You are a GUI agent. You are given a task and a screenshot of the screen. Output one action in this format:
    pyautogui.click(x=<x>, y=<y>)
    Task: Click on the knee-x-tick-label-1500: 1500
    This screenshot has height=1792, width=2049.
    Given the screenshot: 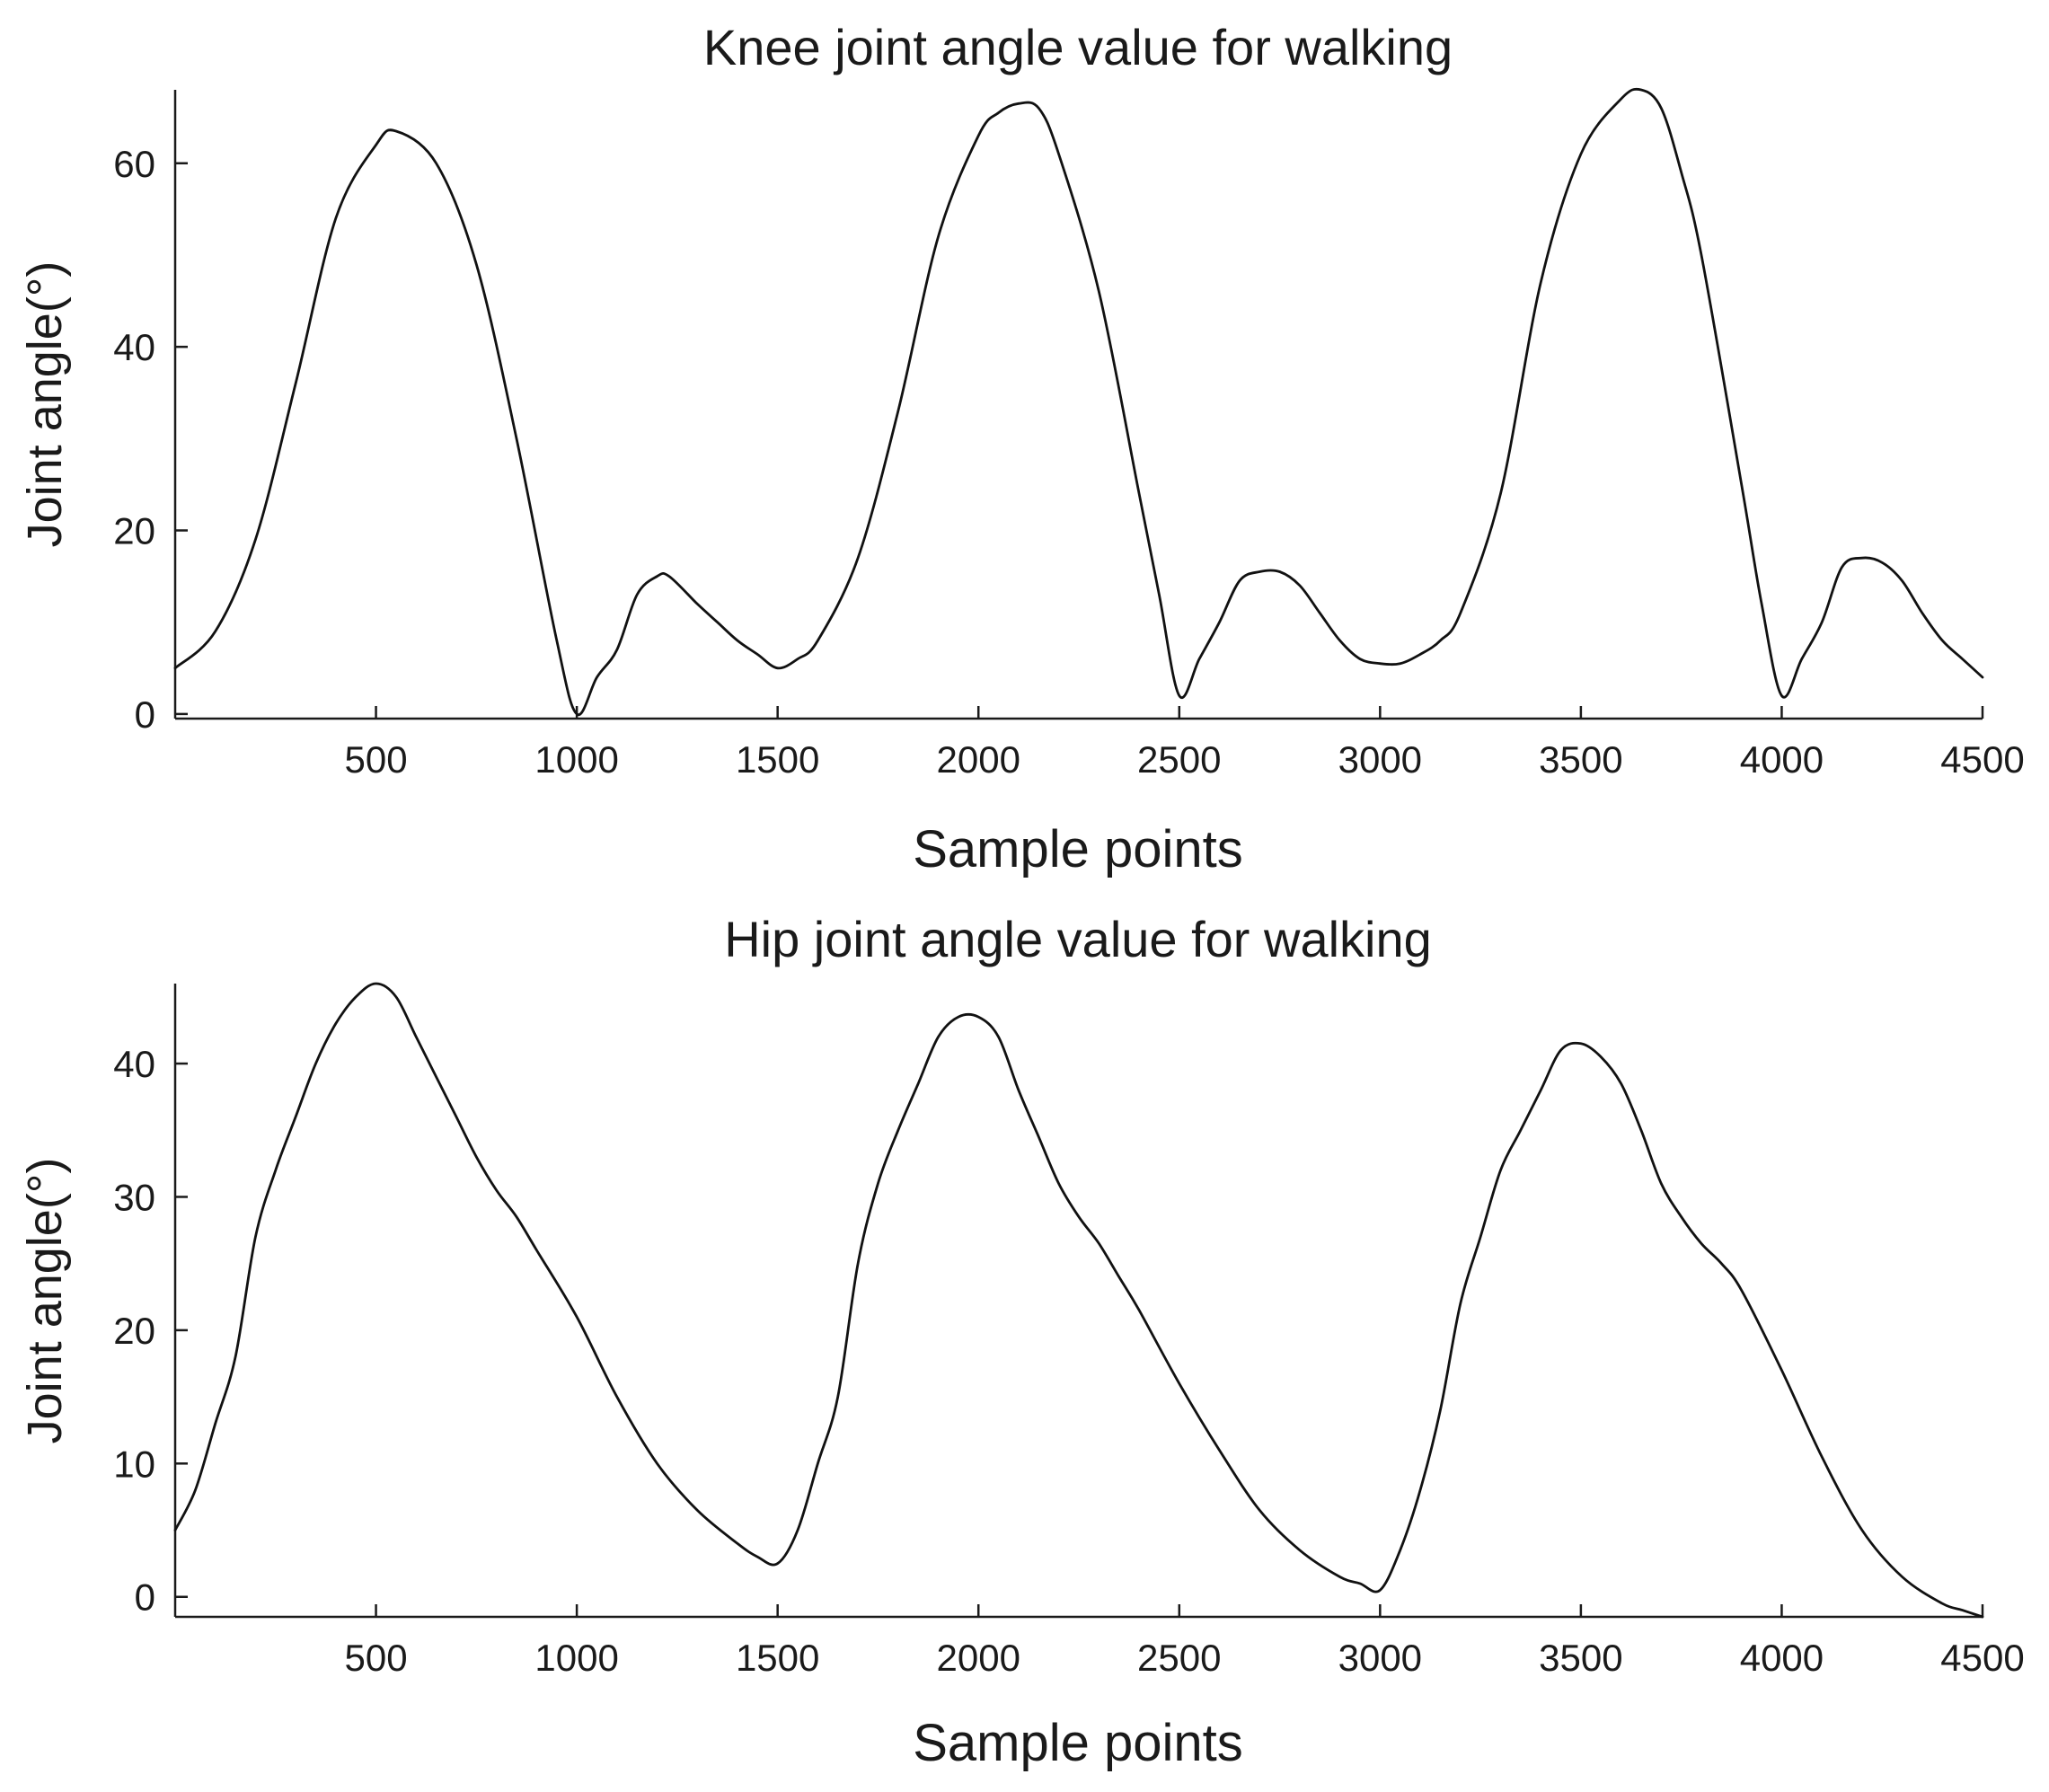 What is the action you would take?
    pyautogui.click(x=777, y=759)
    